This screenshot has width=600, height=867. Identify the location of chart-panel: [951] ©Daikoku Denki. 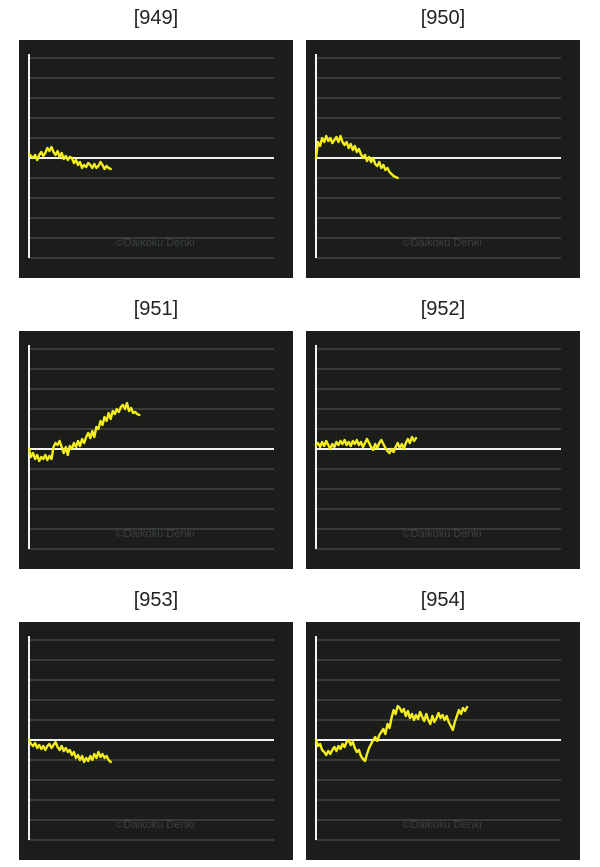
(156, 433).